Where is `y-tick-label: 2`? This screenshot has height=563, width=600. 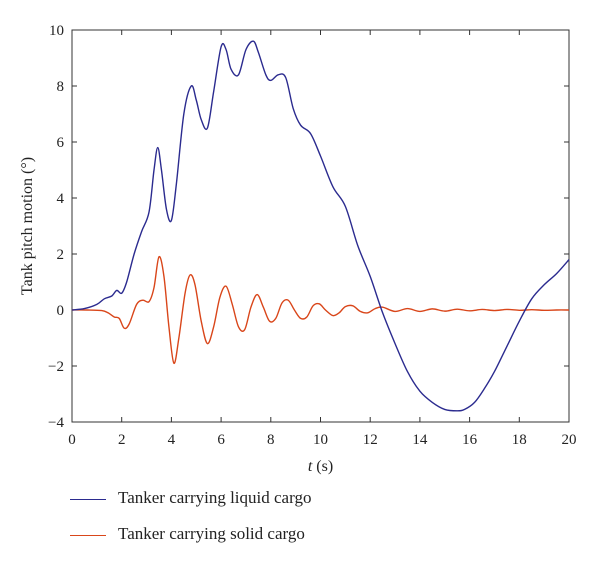 y-tick-label: 2 is located at coordinates (61, 255).